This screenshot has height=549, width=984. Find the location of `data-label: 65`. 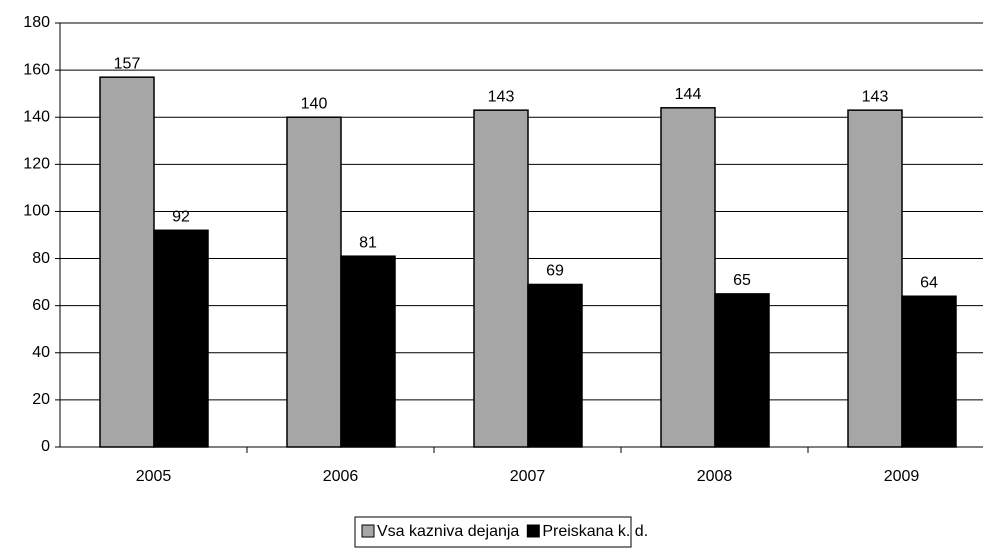

data-label: 65 is located at coordinates (742, 280).